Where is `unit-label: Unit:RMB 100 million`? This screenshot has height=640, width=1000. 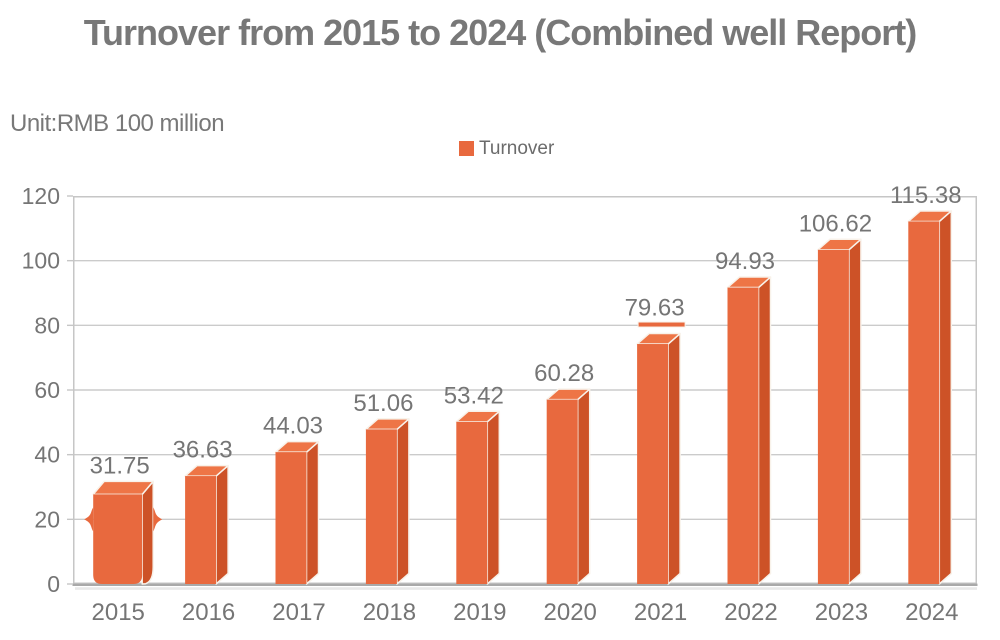
unit-label: Unit:RMB 100 million is located at coordinates (117, 123).